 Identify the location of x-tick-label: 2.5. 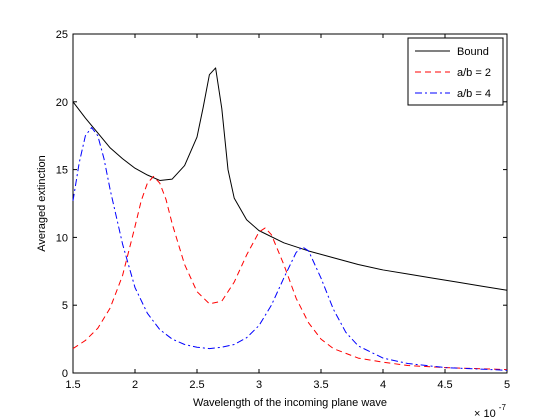
(196, 385).